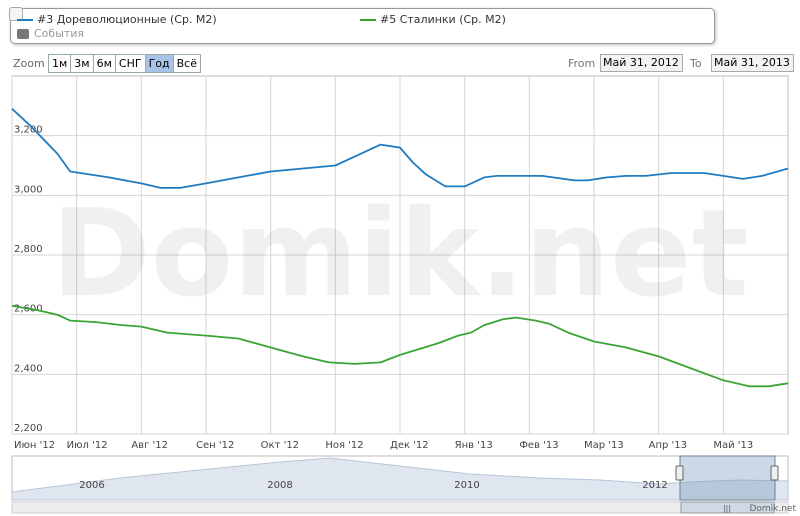  What do you see at coordinates (400, 507) in the screenshot?
I see `navigator-scrollbar` at bounding box center [400, 507].